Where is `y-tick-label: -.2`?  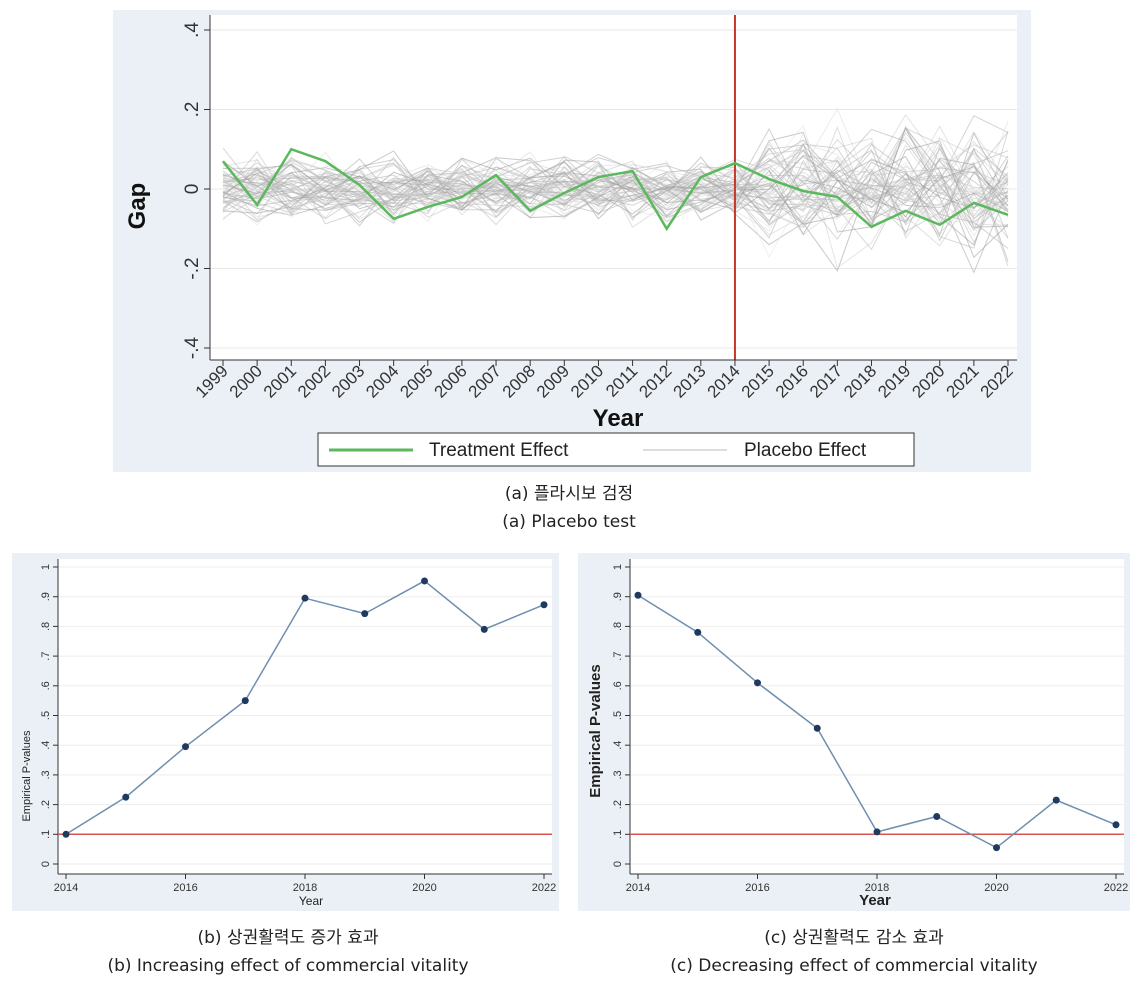 y-tick-label: -.2 is located at coordinates (192, 268).